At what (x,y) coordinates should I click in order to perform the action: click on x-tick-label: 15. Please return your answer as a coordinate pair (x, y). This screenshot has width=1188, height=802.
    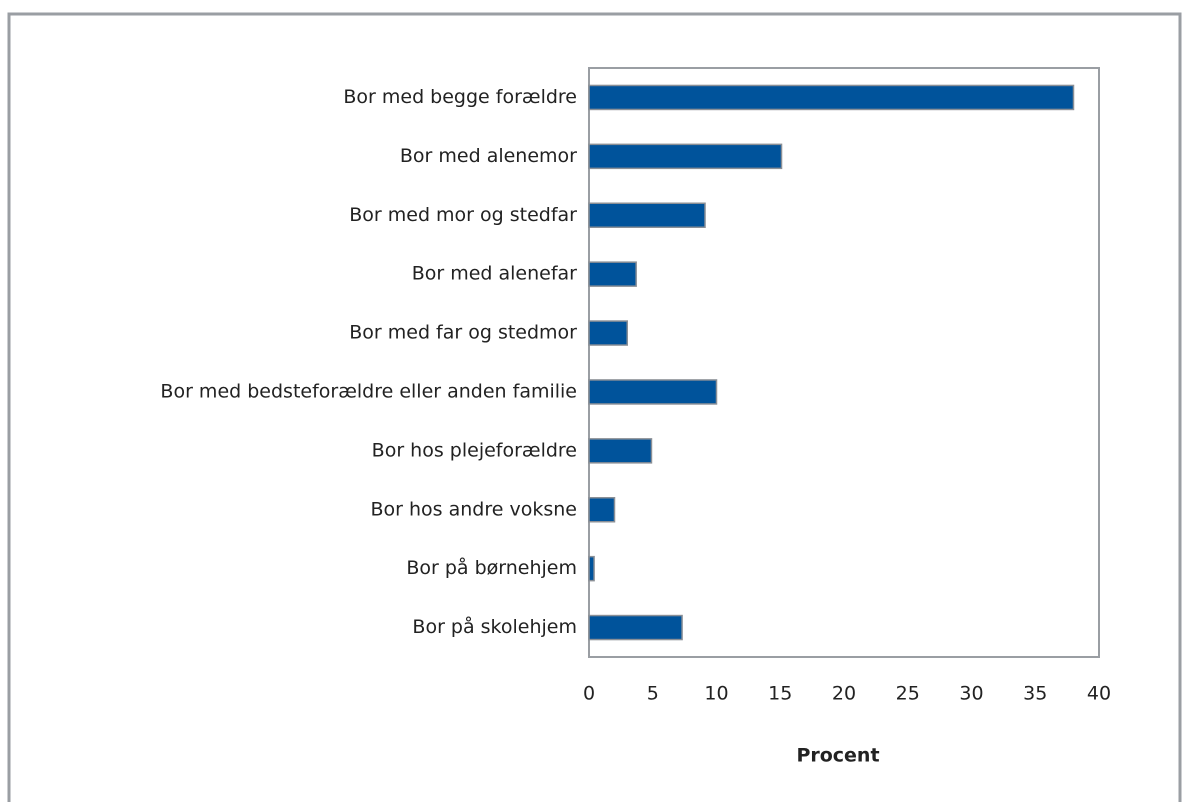
    Looking at the image, I should click on (780, 694).